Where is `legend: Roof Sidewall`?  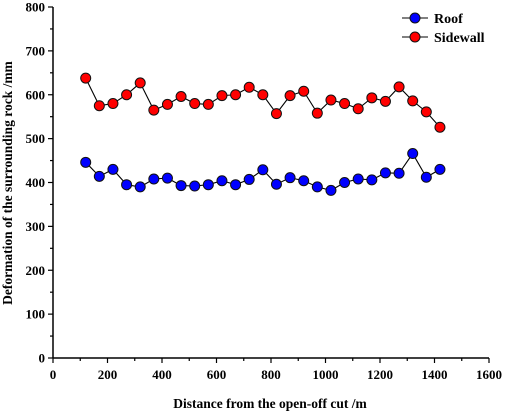
legend: Roof Sidewall is located at coordinates (443, 29).